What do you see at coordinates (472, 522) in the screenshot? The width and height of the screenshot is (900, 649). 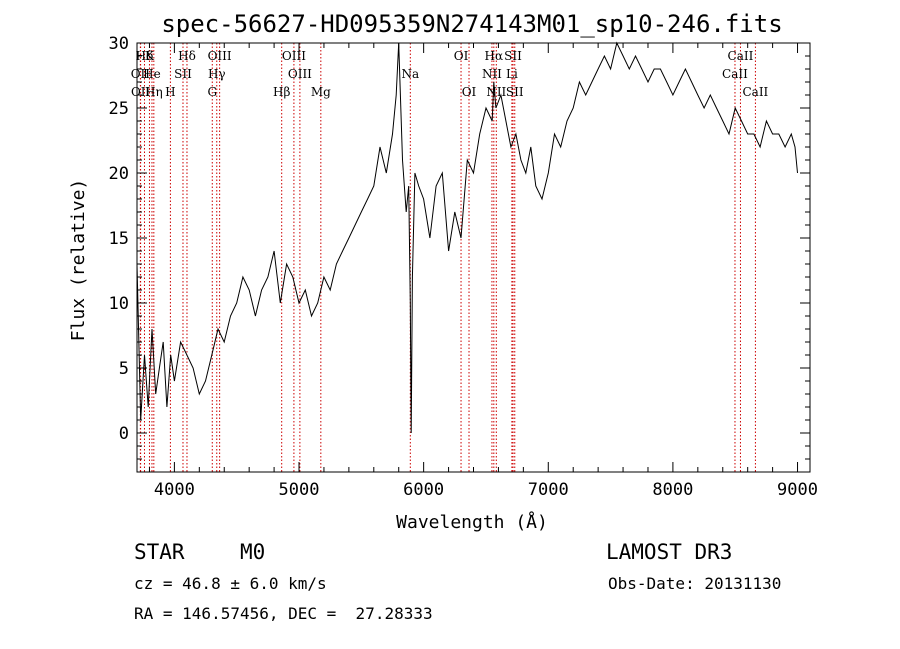 I see `x-axis-label: Wavelength (Å)` at bounding box center [472, 522].